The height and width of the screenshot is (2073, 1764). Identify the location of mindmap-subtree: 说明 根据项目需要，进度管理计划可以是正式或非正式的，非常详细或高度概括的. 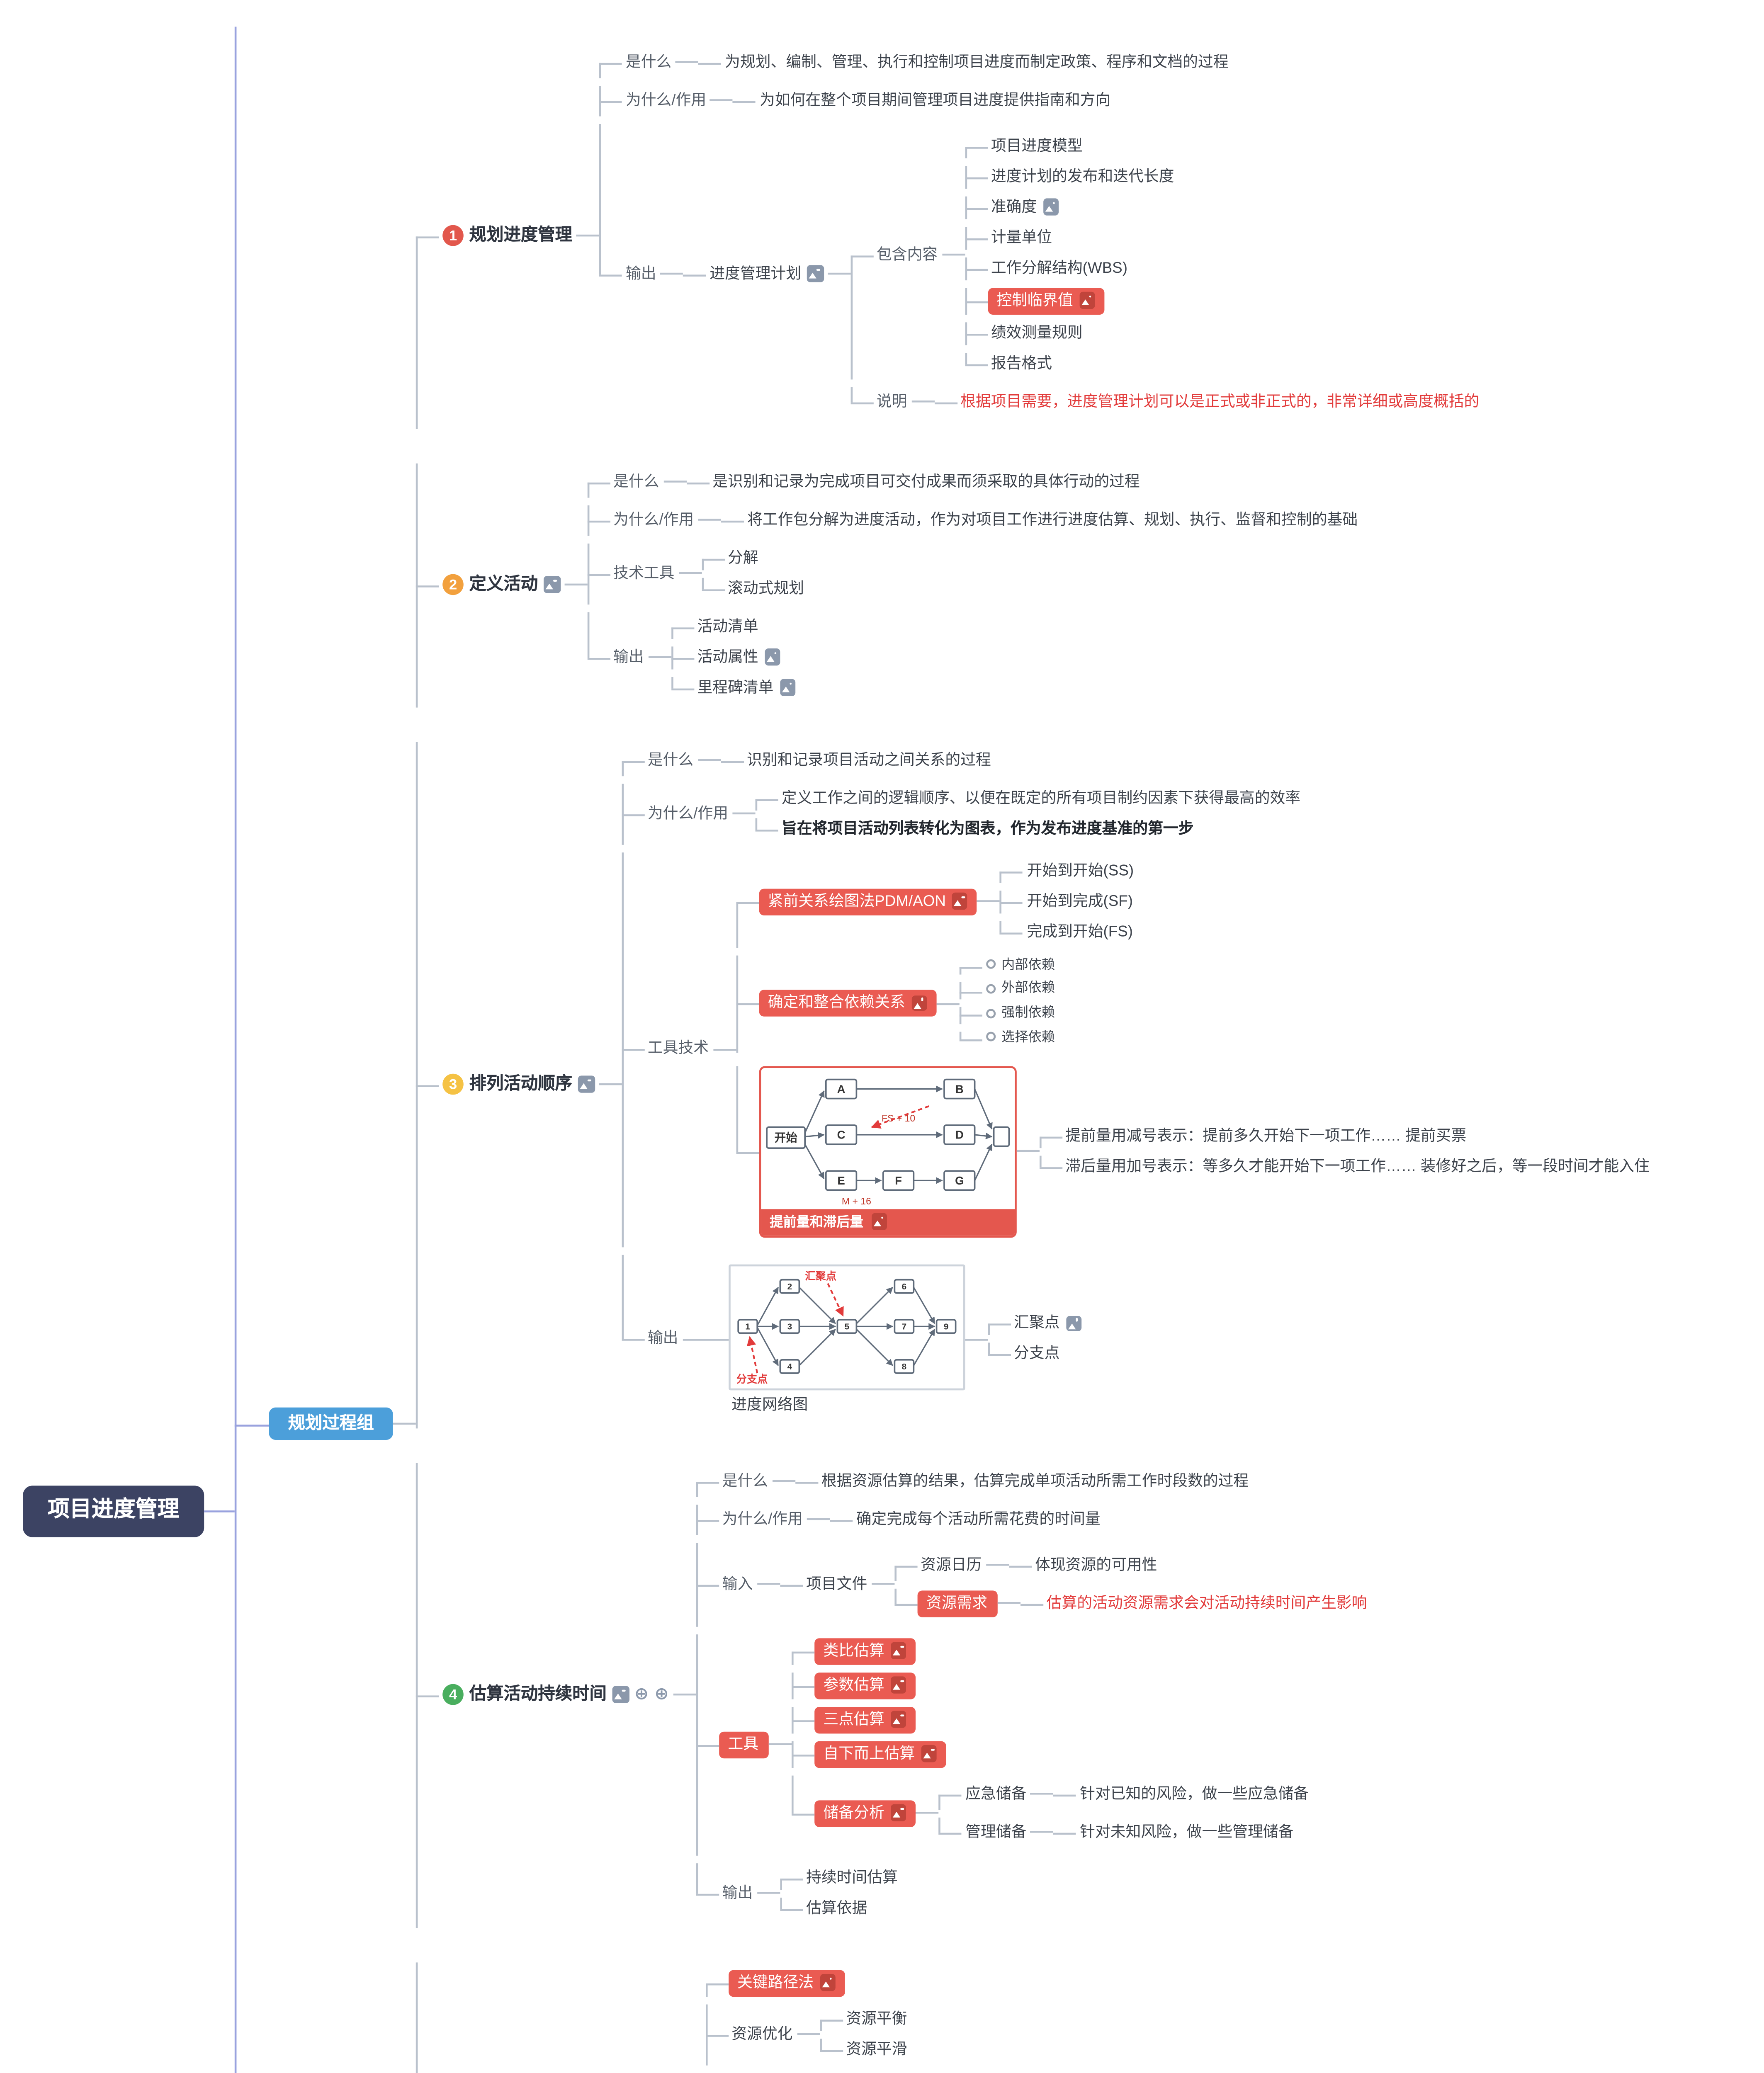
(1178, 402).